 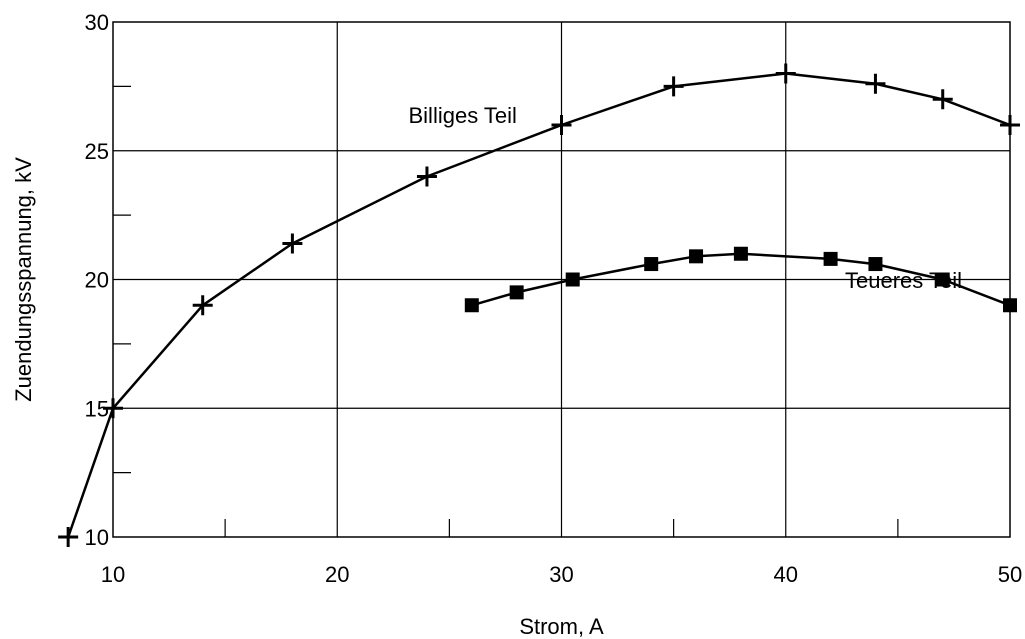 What do you see at coordinates (97, 280) in the screenshot?
I see `y-tick-label: 20` at bounding box center [97, 280].